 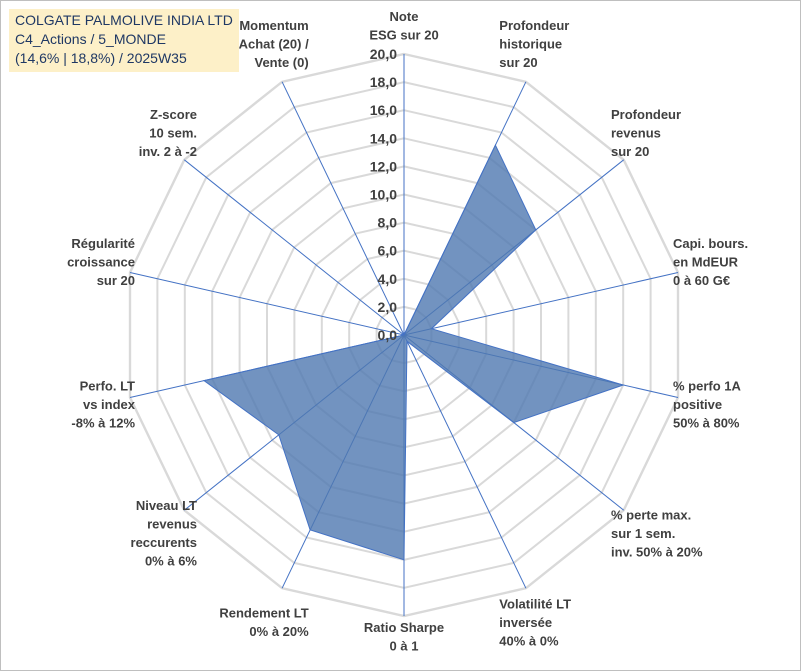 What do you see at coordinates (103, 405) in the screenshot?
I see `axis-label: Perfo. LT vs index -8% à 12%` at bounding box center [103, 405].